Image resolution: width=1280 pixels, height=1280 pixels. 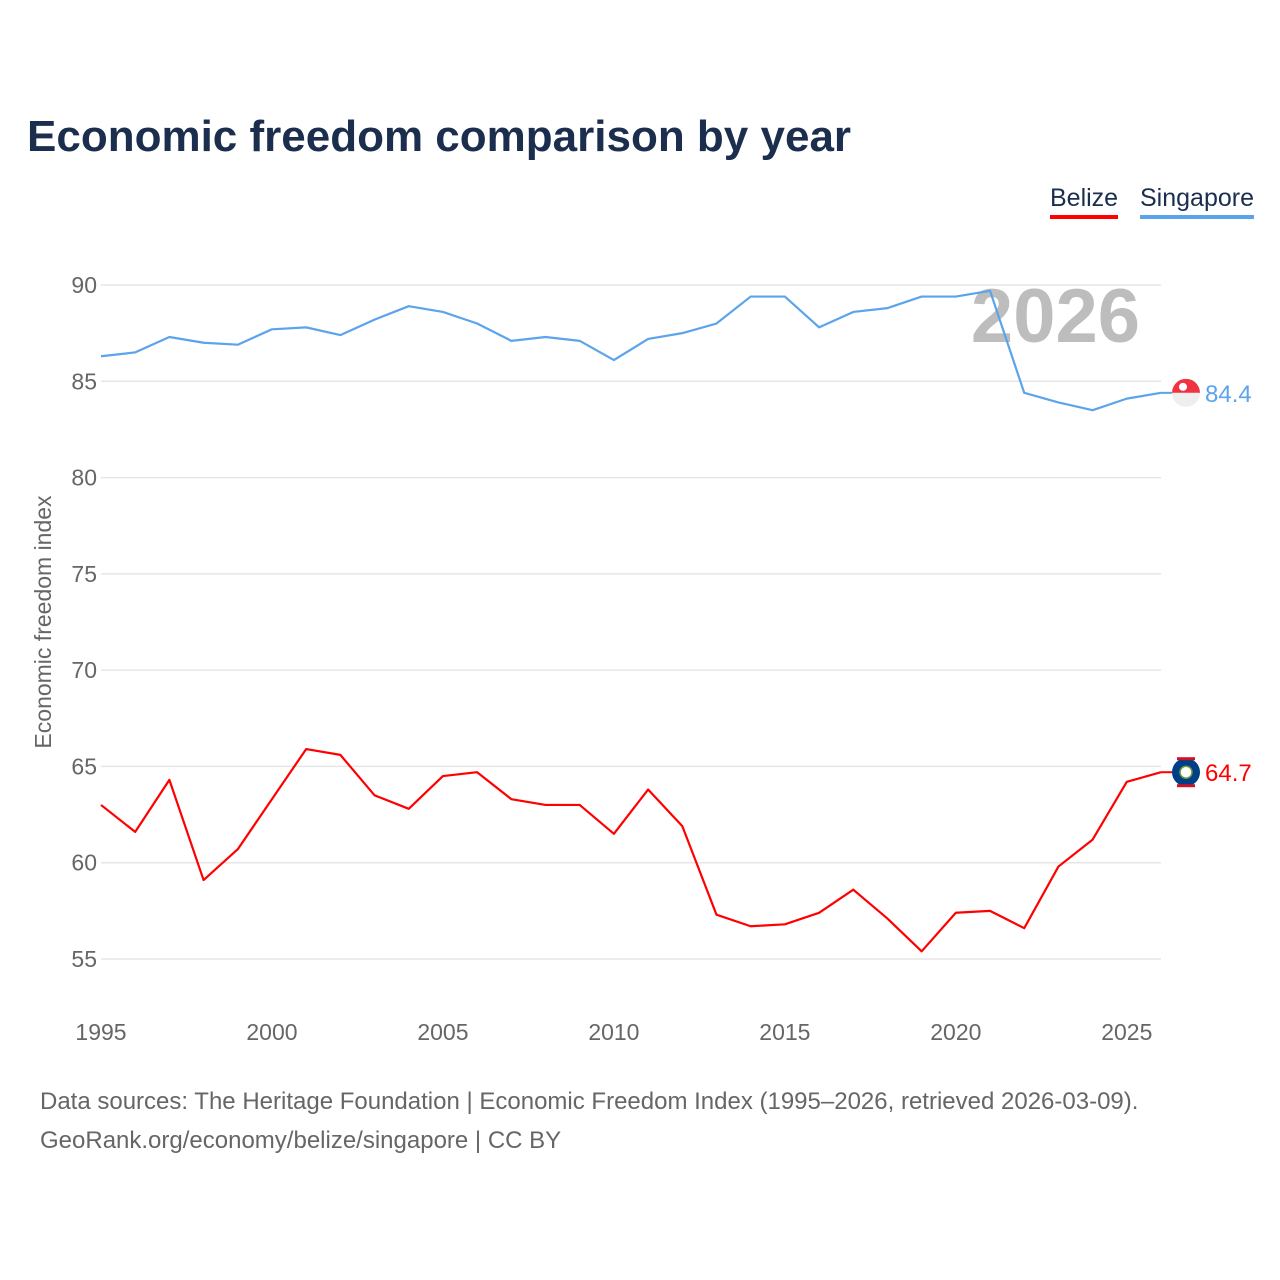 What do you see at coordinates (1186, 772) in the screenshot?
I see `flag-emblem` at bounding box center [1186, 772].